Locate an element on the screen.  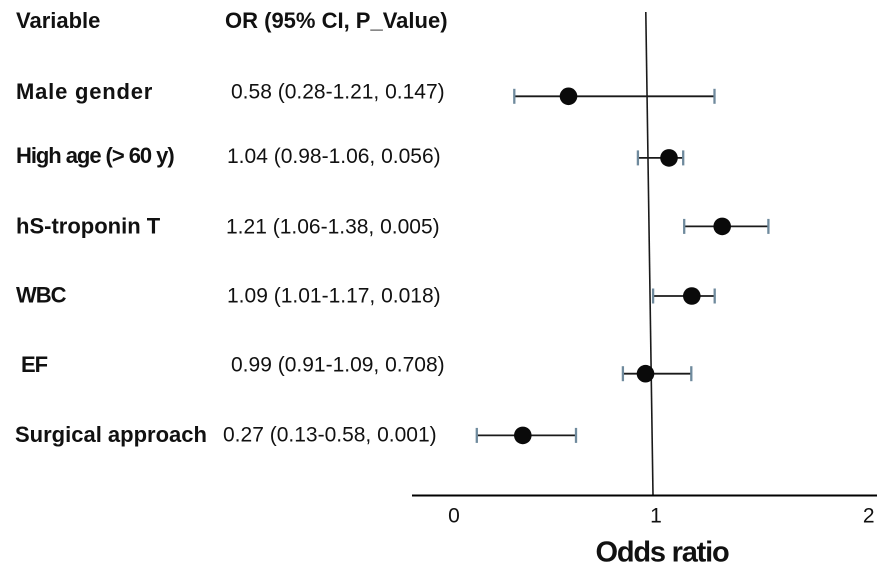
svg-text: 1.21 (1.06-1.38, 0.005) is located at coordinates (333, 226).